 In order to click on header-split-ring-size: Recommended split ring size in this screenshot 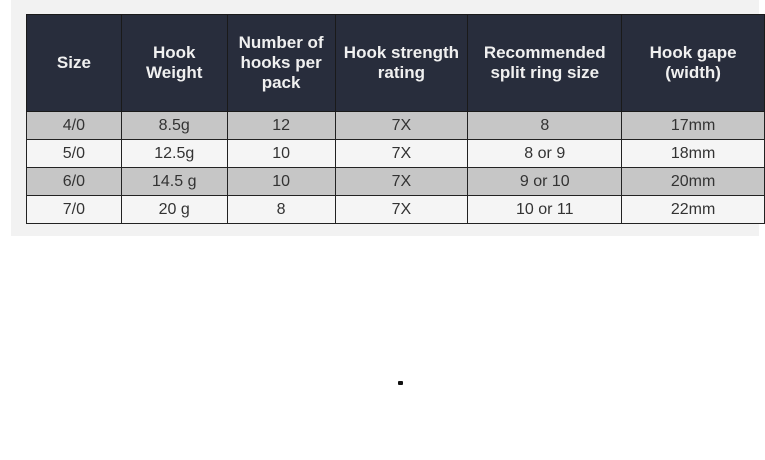, I will do `click(545, 63)`.